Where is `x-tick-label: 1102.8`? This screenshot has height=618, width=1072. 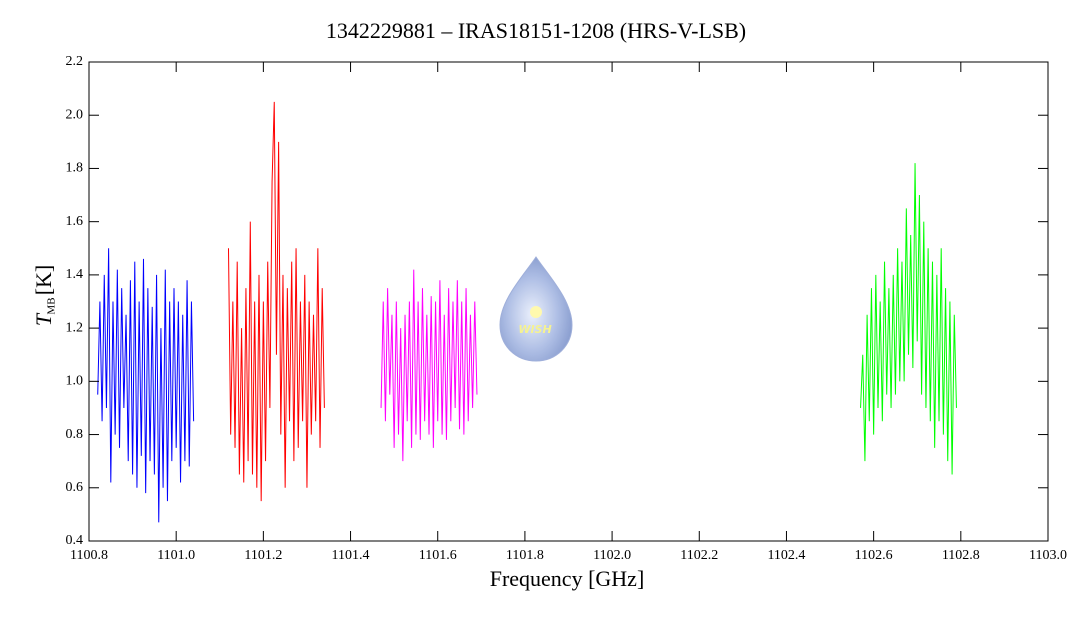 x-tick-label: 1102.8 is located at coordinates (961, 555).